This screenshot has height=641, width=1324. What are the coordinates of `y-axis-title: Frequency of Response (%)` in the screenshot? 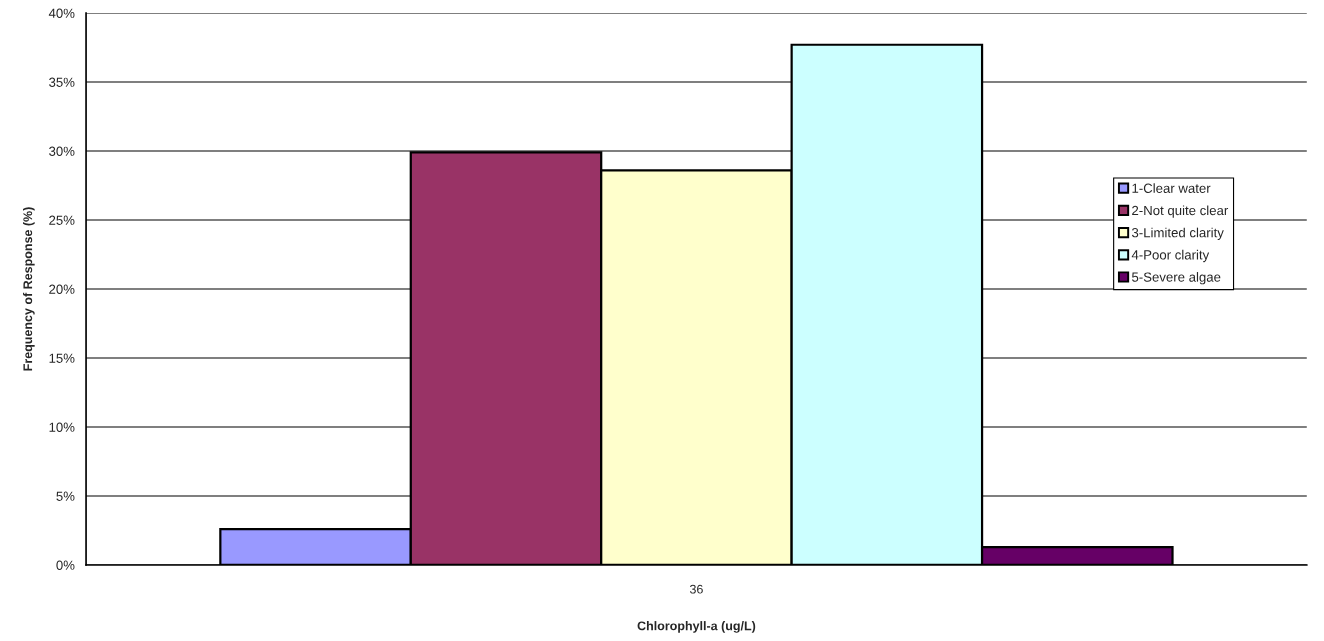 It's located at (29, 289).